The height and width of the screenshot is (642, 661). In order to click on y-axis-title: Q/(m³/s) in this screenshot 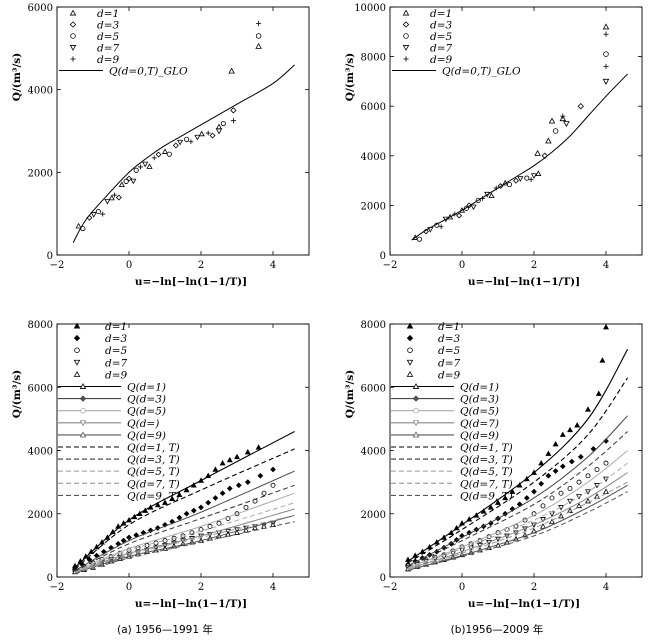, I will do `click(17, 394)`.